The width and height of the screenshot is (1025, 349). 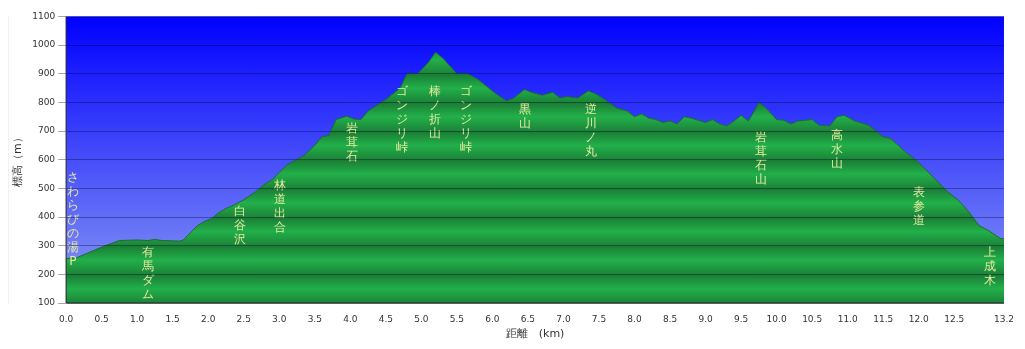 What do you see at coordinates (46, 245) in the screenshot?
I see `y-tick-label: 300` at bounding box center [46, 245].